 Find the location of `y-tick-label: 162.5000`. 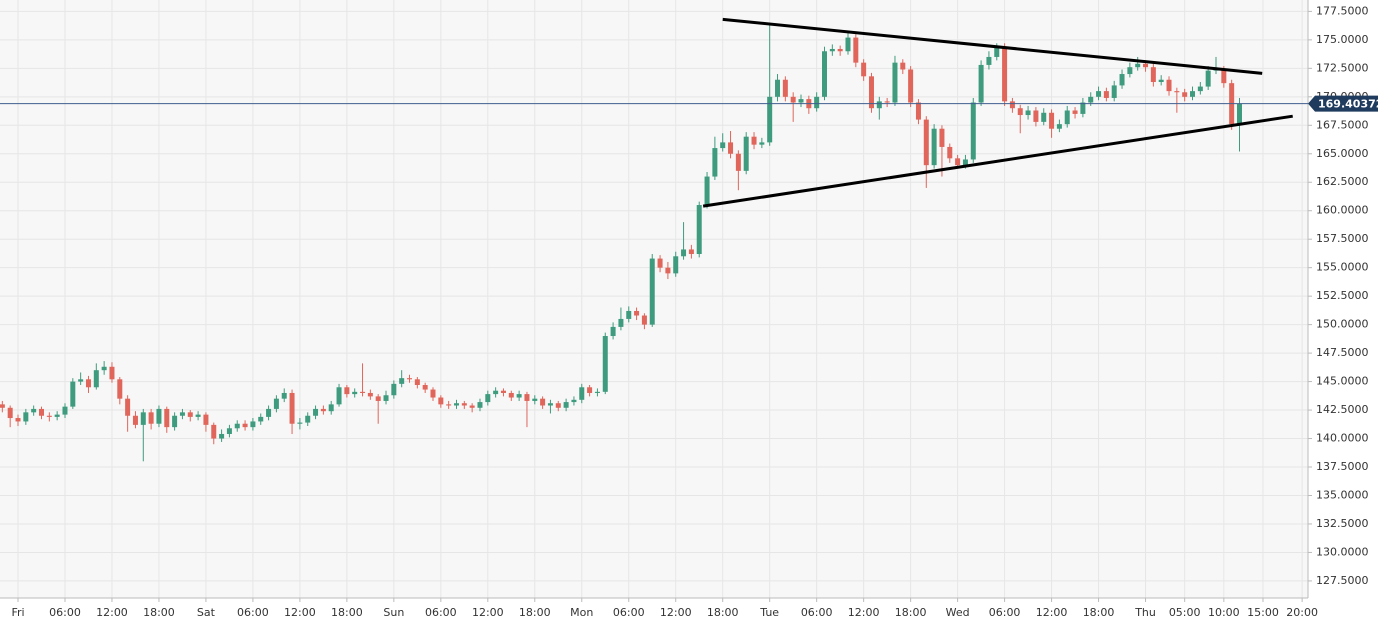

y-tick-label: 162.5000 is located at coordinates (1342, 181).